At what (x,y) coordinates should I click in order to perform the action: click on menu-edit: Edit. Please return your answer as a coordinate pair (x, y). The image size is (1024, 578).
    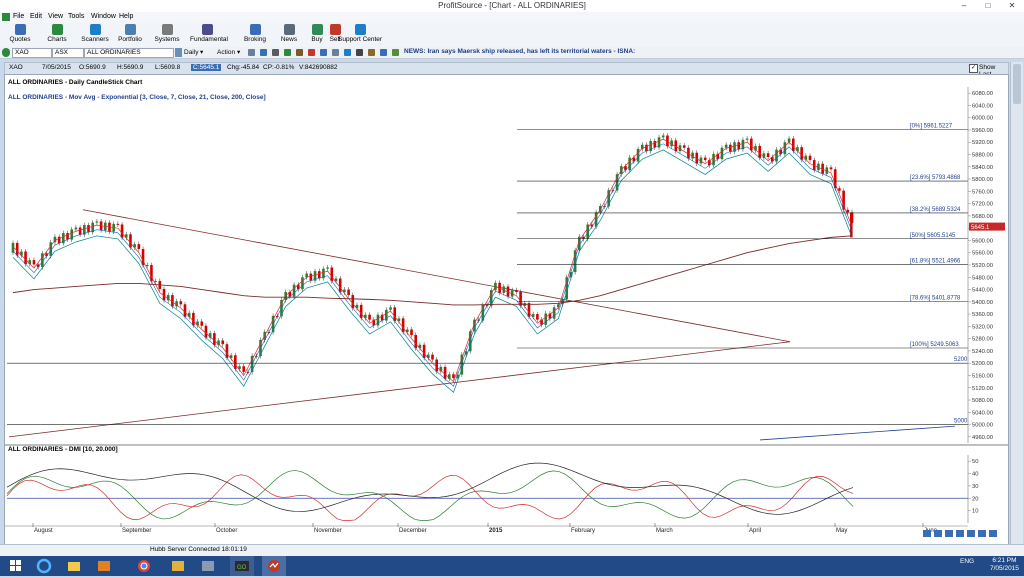
    Looking at the image, I should click on (36, 16).